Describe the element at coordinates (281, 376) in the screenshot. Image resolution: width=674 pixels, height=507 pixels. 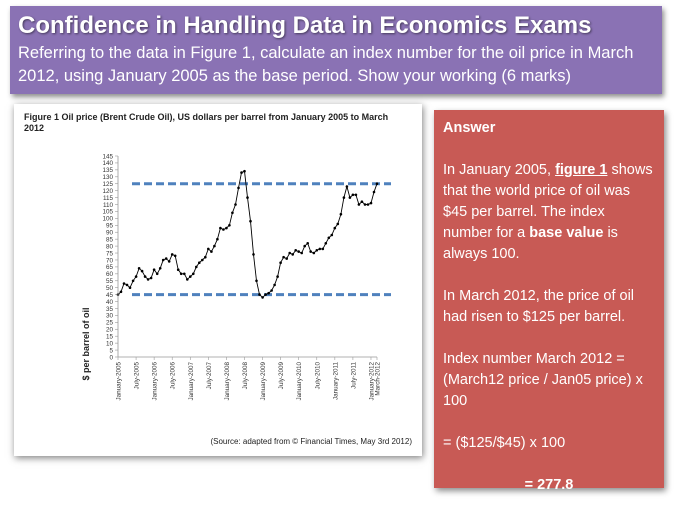
I see `x-tick-label: July-2009` at that location.